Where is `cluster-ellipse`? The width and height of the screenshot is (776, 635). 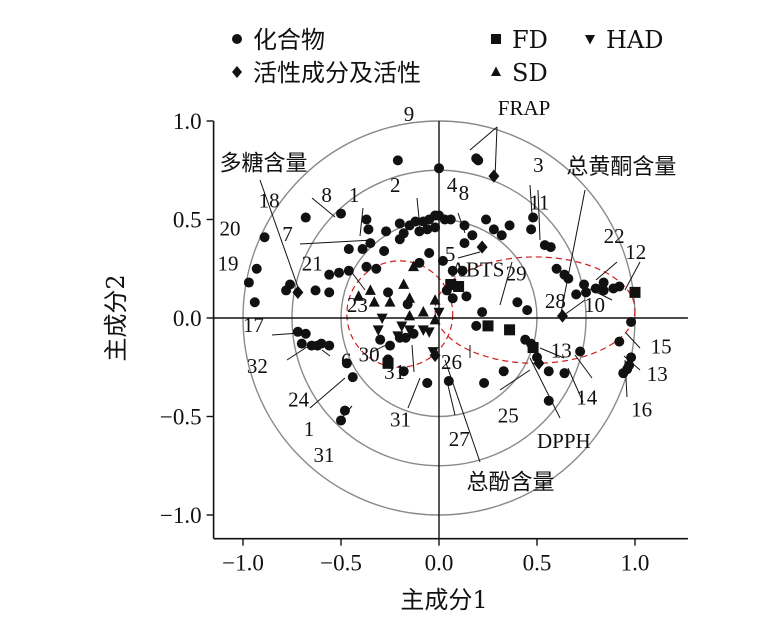 cluster-ellipse is located at coordinates (400, 314).